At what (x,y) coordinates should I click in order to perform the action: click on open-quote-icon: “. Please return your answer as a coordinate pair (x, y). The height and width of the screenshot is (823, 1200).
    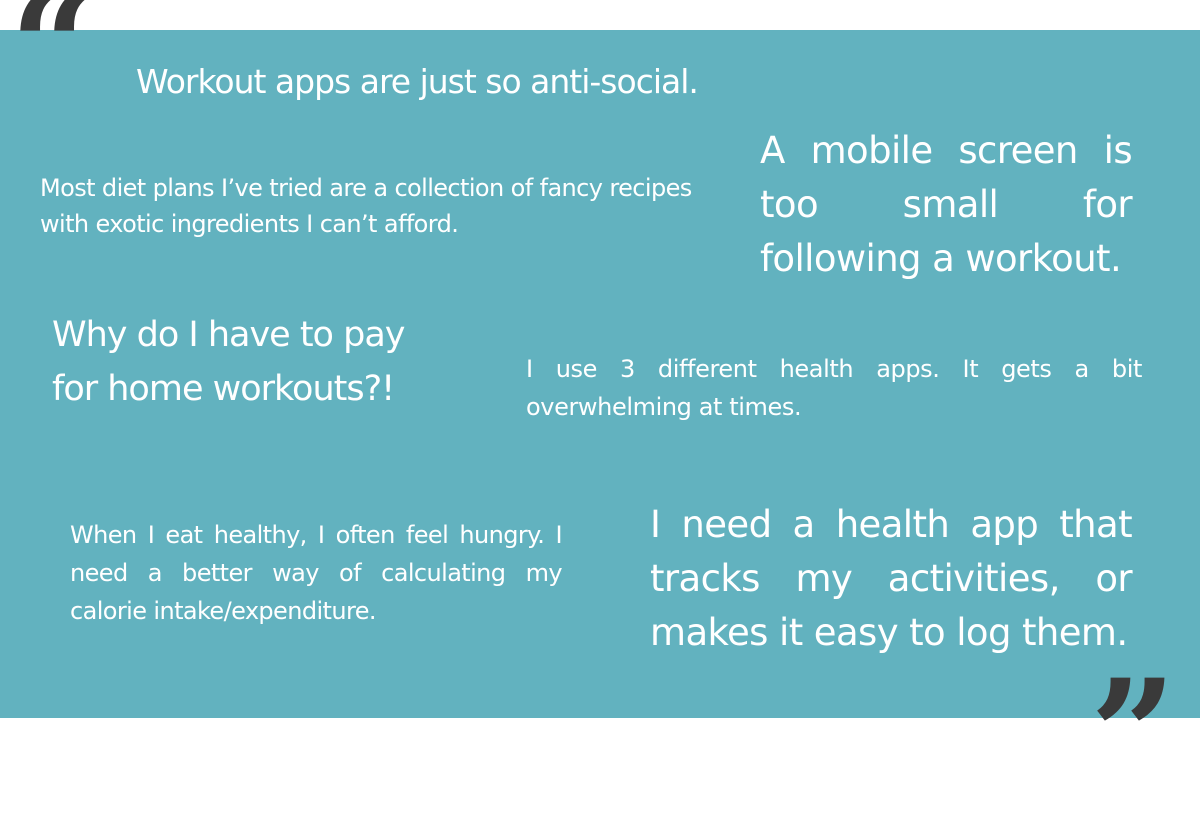
    Looking at the image, I should click on (53, 67).